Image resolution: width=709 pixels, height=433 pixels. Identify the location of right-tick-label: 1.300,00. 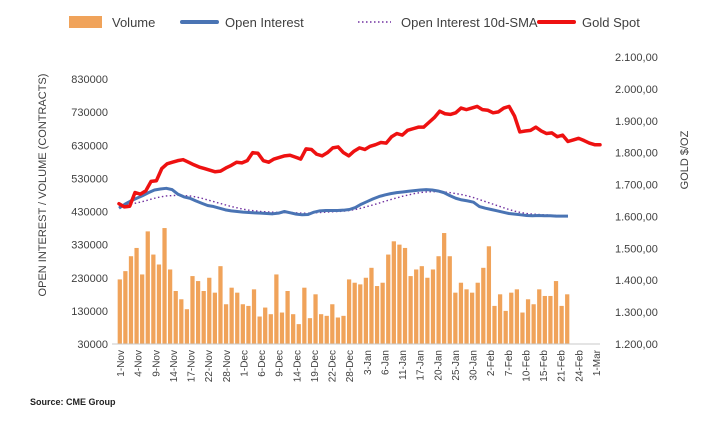
(636, 313).